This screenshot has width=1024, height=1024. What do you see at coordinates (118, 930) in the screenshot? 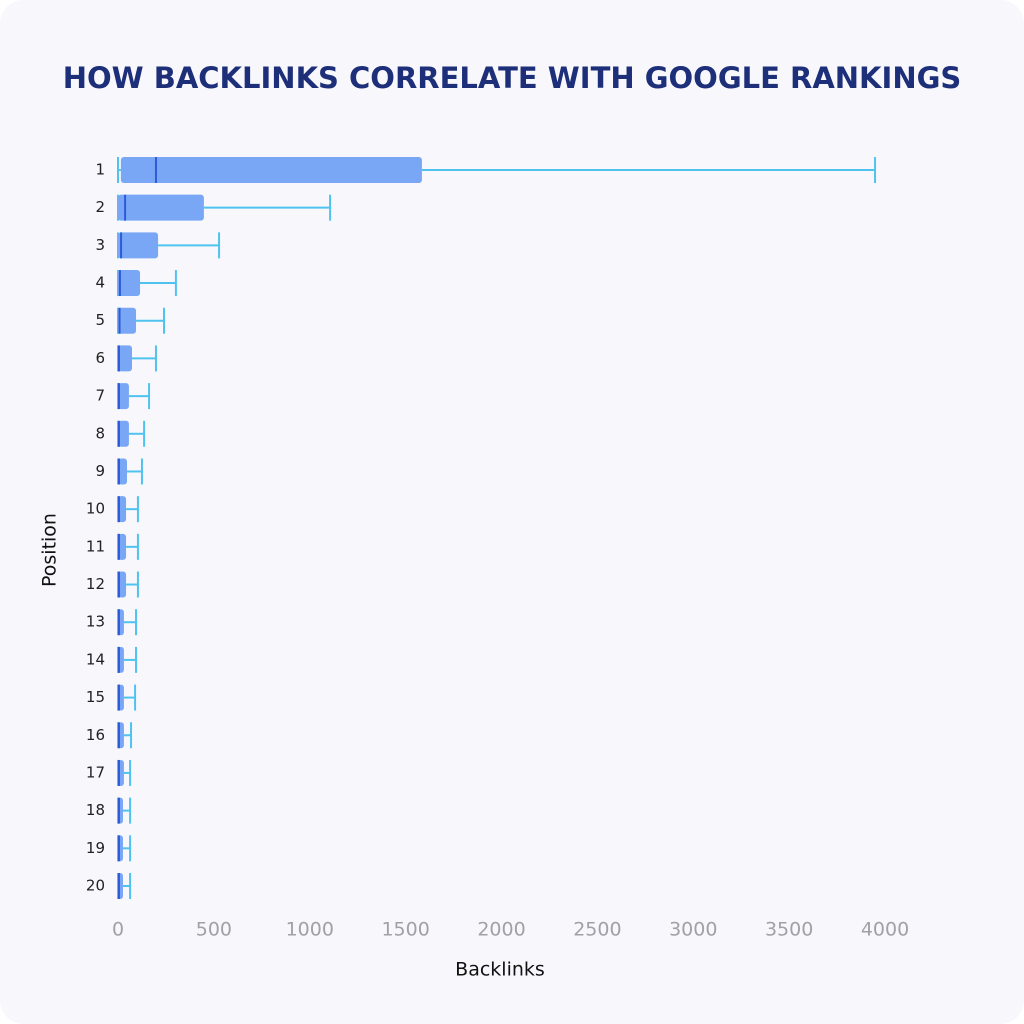
I see `x-tick-label: 0` at bounding box center [118, 930].